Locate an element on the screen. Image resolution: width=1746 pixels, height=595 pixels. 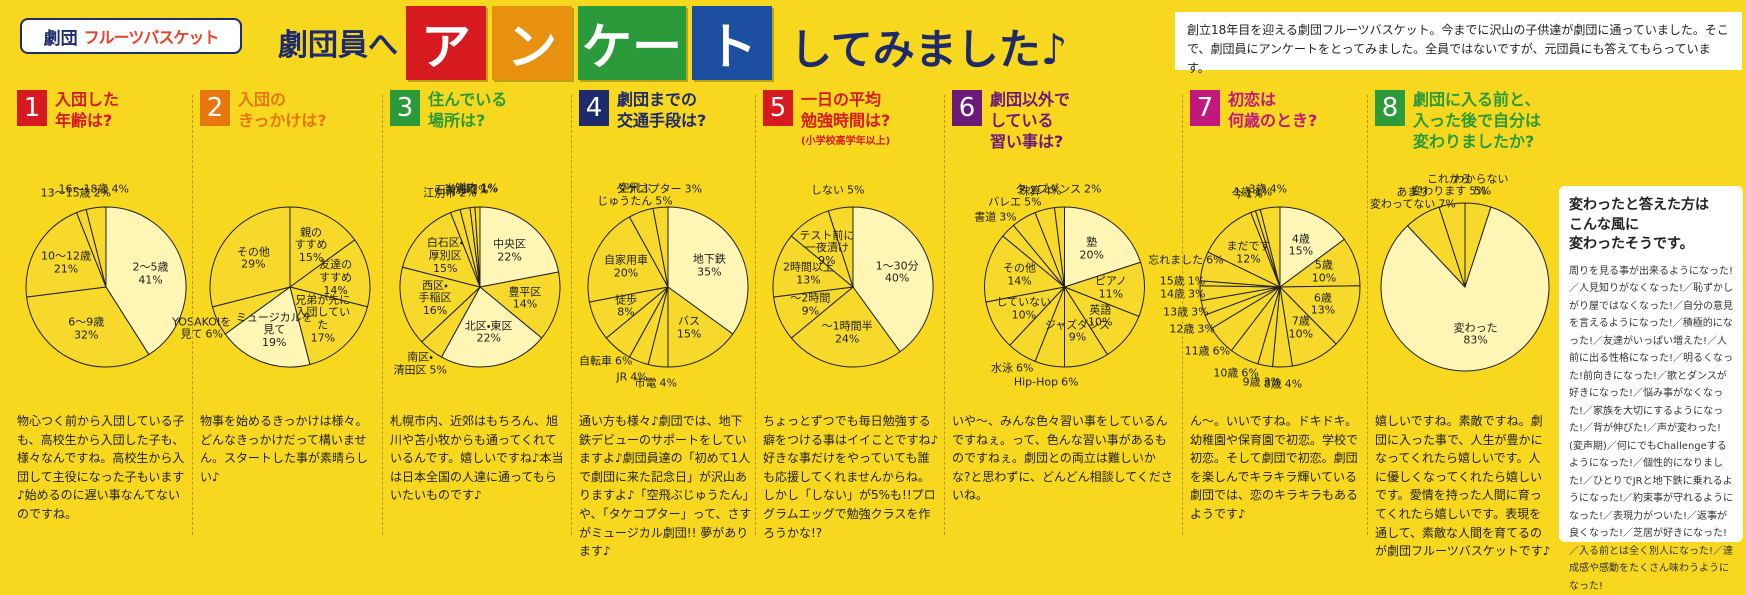
question-number: 3 is located at coordinates (405, 108).